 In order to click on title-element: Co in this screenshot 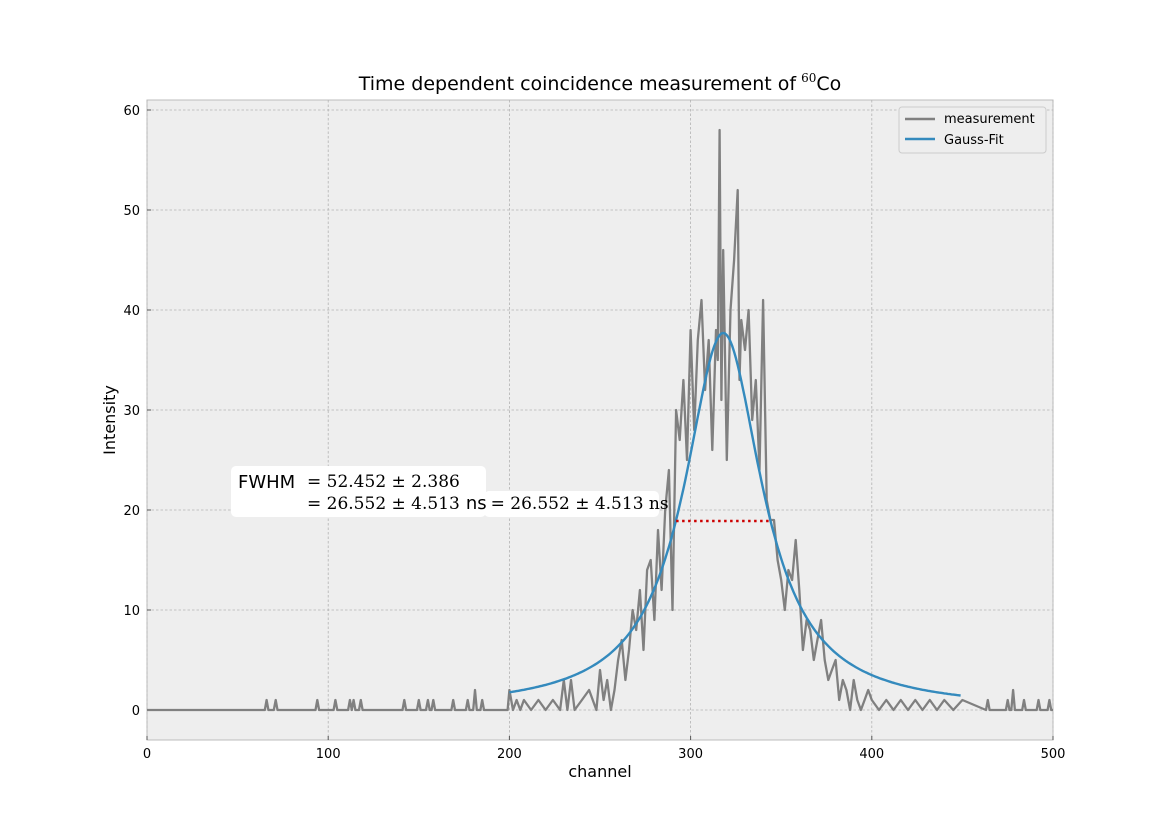, I will do `click(828, 84)`.